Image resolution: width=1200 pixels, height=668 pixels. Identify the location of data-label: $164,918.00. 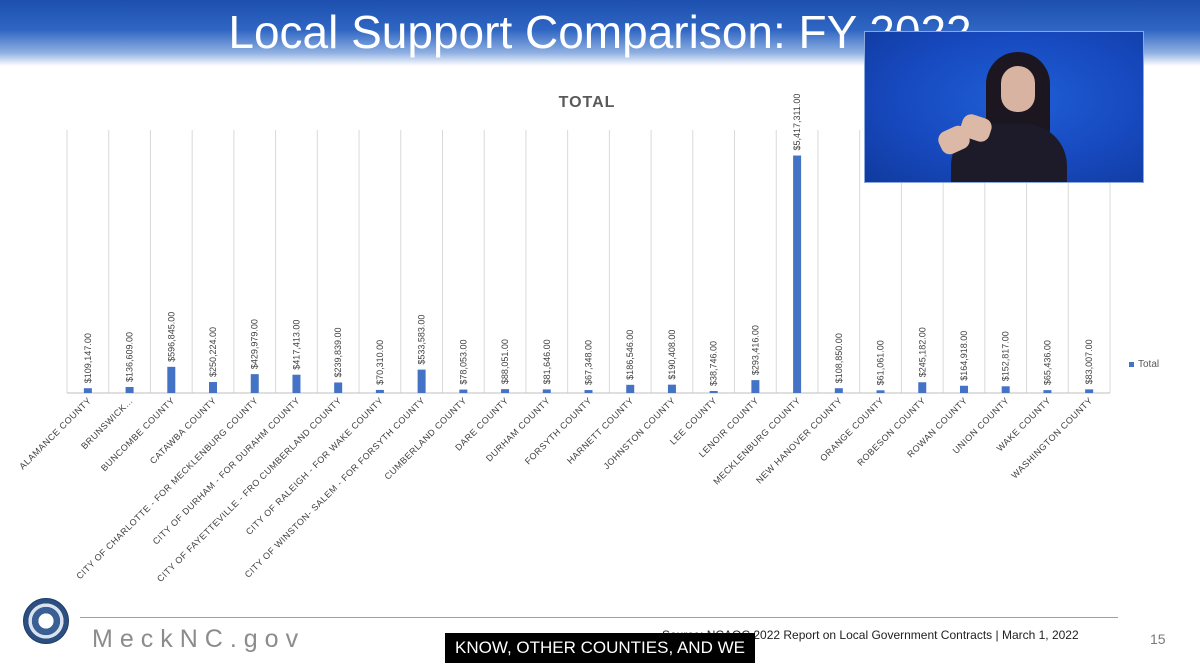
(964, 356).